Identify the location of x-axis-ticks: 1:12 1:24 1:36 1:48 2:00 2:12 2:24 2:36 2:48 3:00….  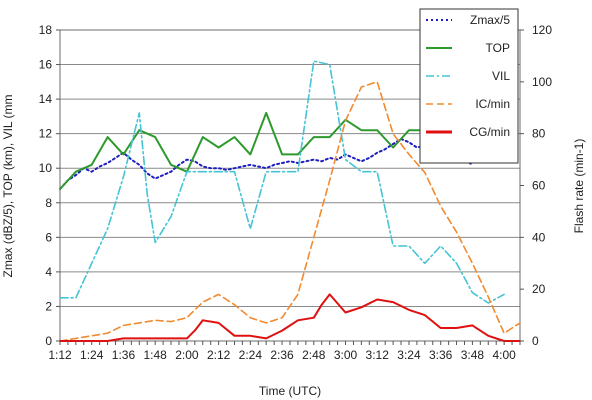
(284, 351).